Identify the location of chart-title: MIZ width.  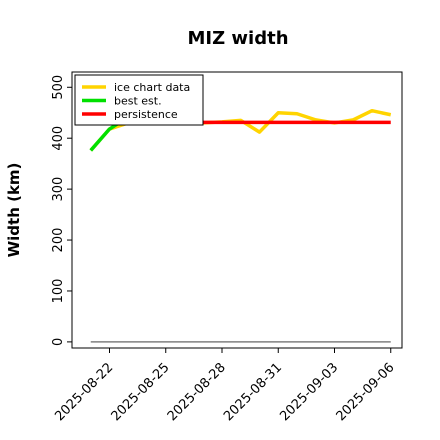
(237, 38).